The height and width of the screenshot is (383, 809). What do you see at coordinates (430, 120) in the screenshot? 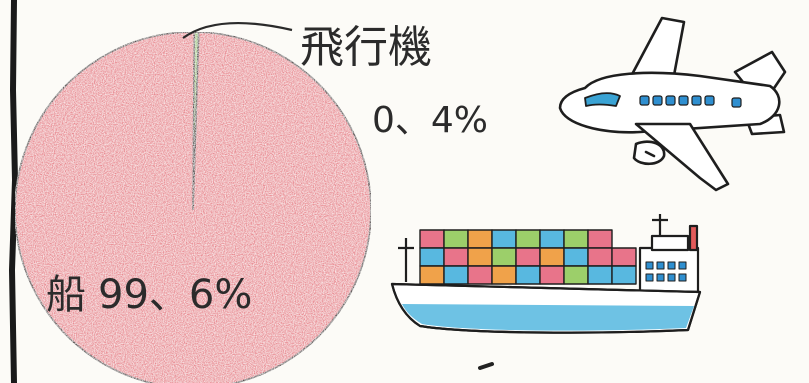
I see `slice-value-airplane: 0、4%` at bounding box center [430, 120].